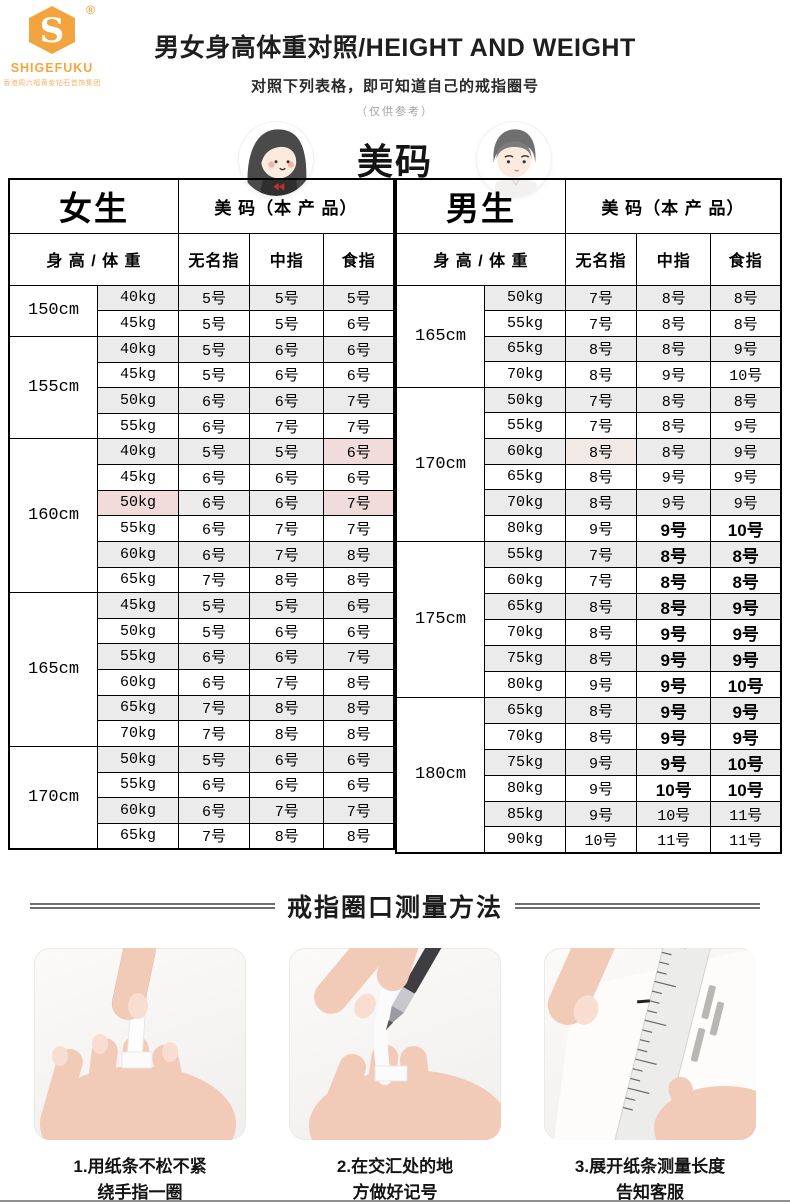  What do you see at coordinates (394, 86) in the screenshot?
I see `page-subtitle: 对照下列表格，即可知道自己的戒指圈号` at bounding box center [394, 86].